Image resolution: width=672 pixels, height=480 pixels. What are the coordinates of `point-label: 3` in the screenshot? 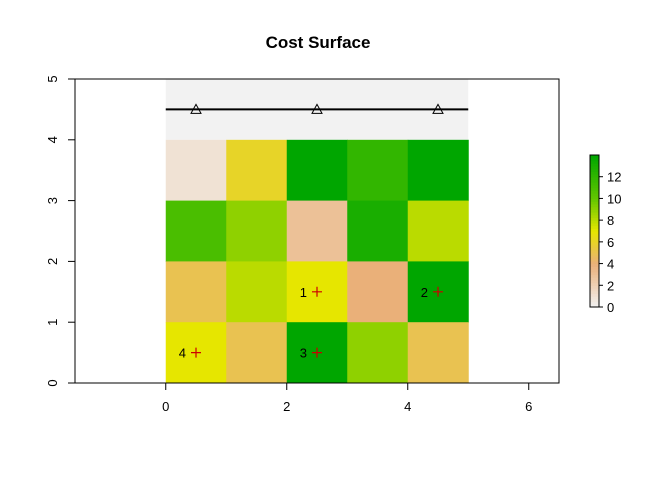 It's located at (303, 353).